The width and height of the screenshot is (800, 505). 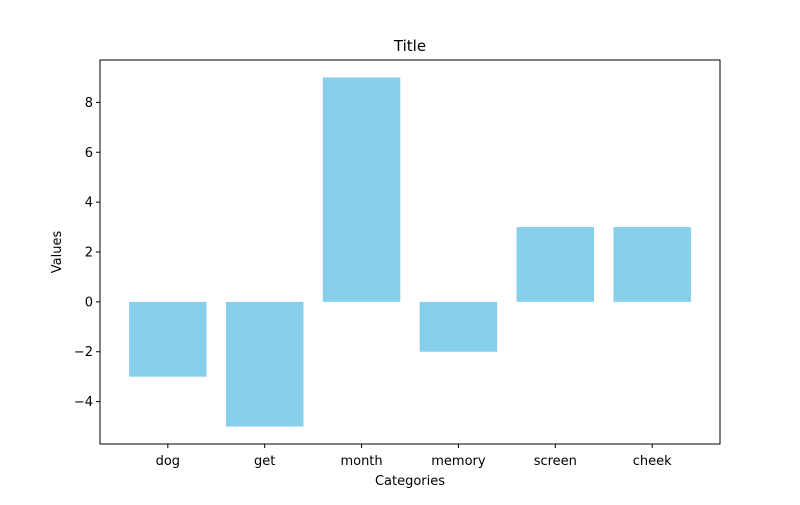 I want to click on y-axis-ticks: −4 −2 0 2 4 6 8, so click(x=87, y=253).